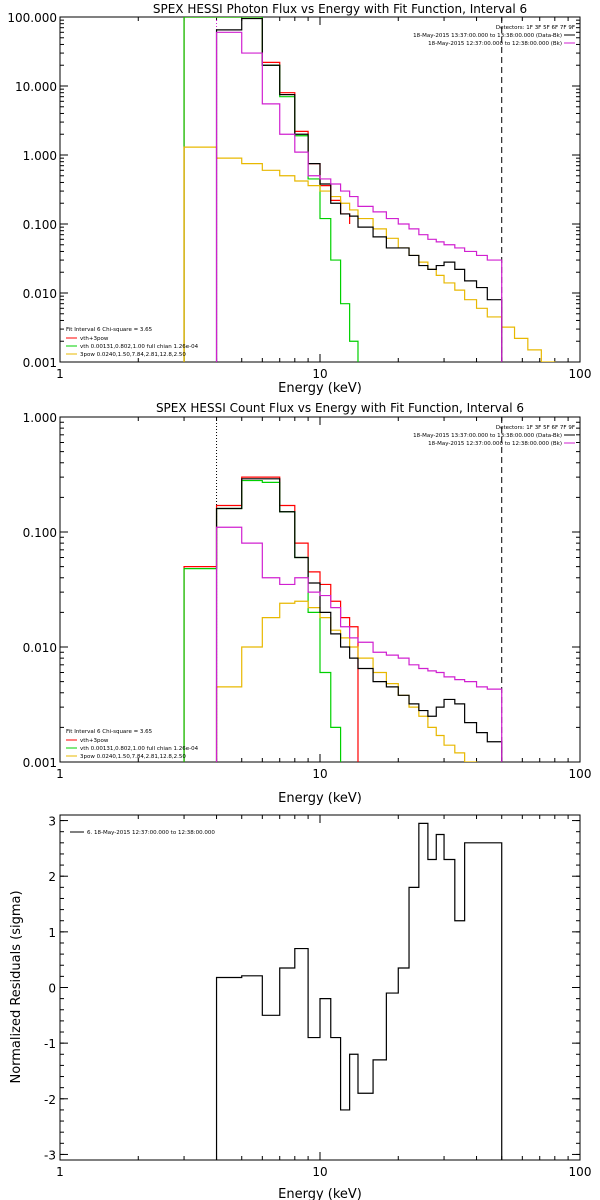 The width and height of the screenshot is (600, 1200). I want to click on y-tick-label: -1, so click(50, 1044).